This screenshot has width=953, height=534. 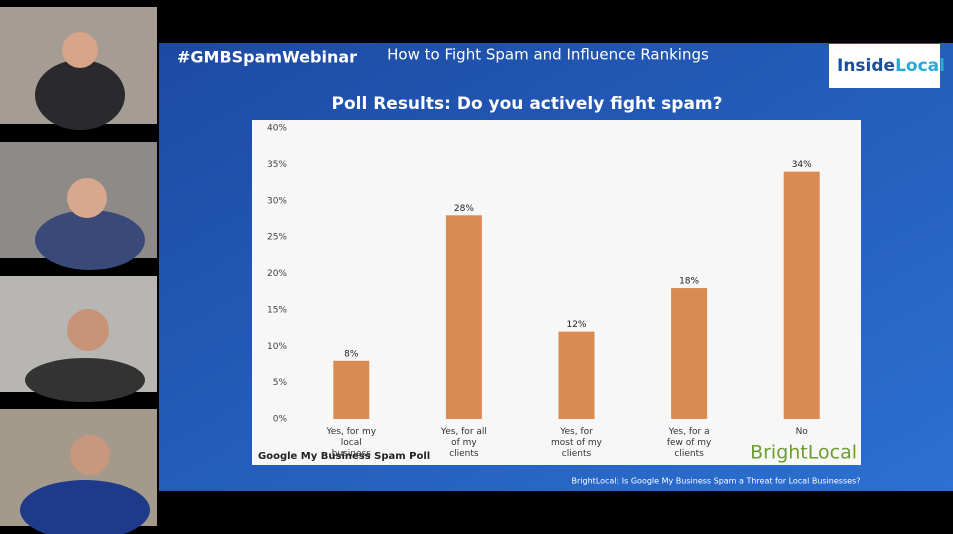 I want to click on y-tick-label: 0%, so click(x=280, y=420).